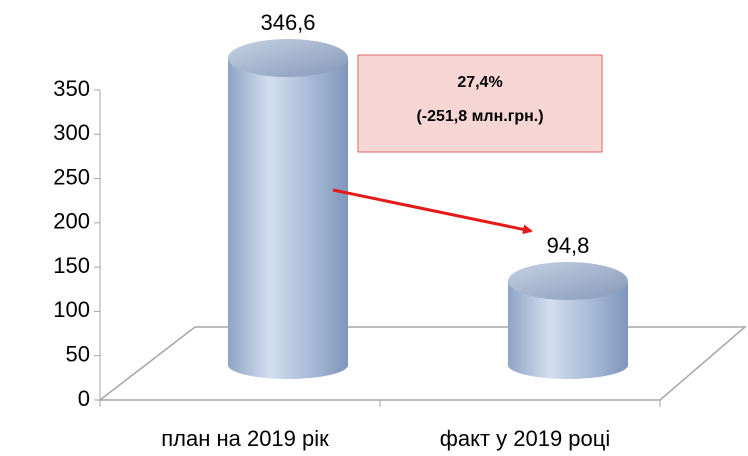 The width and height of the screenshot is (748, 456). What do you see at coordinates (480, 103) in the screenshot?
I see `annotation-box` at bounding box center [480, 103].